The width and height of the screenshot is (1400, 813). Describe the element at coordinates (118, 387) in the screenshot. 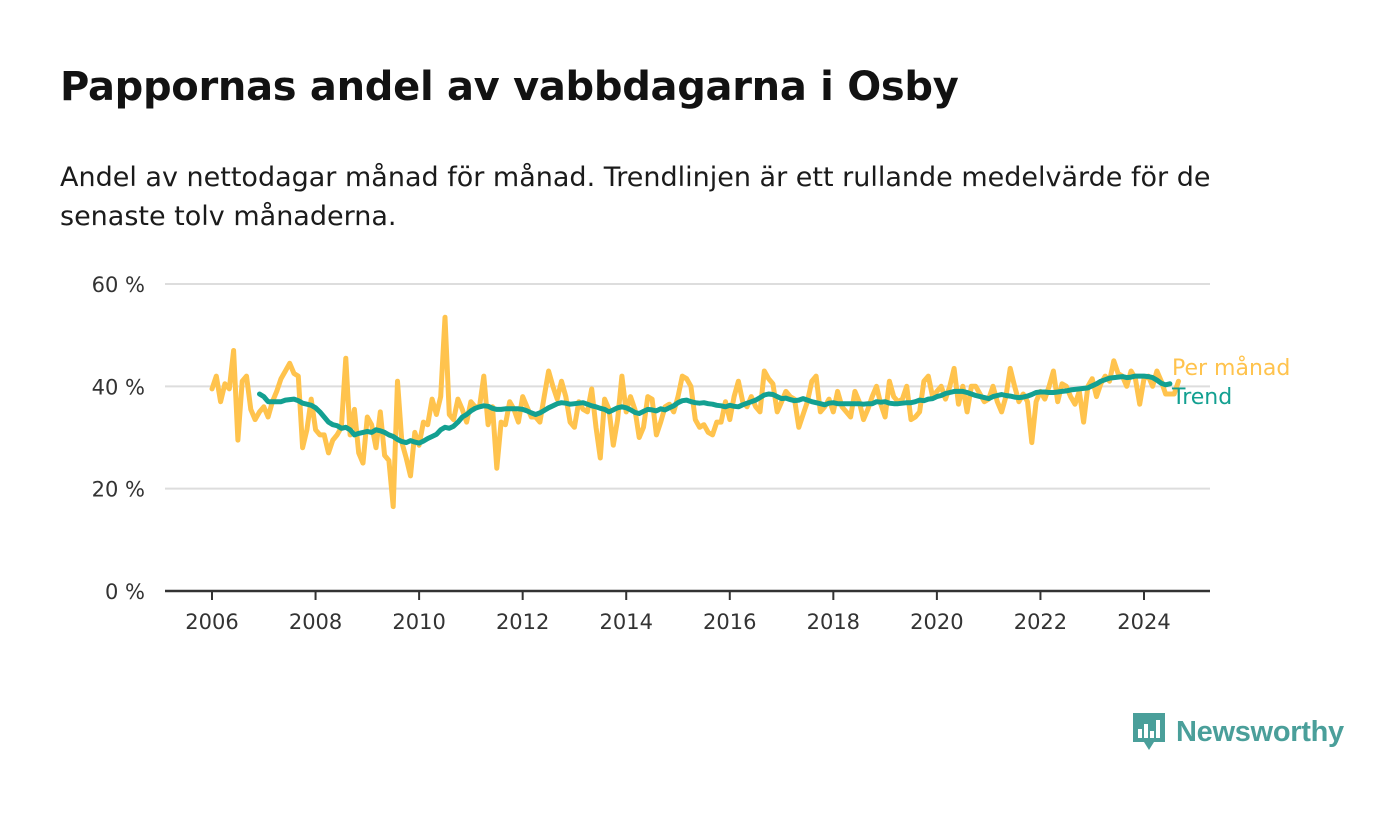

I see `y-tick-label: 40 %` at that location.